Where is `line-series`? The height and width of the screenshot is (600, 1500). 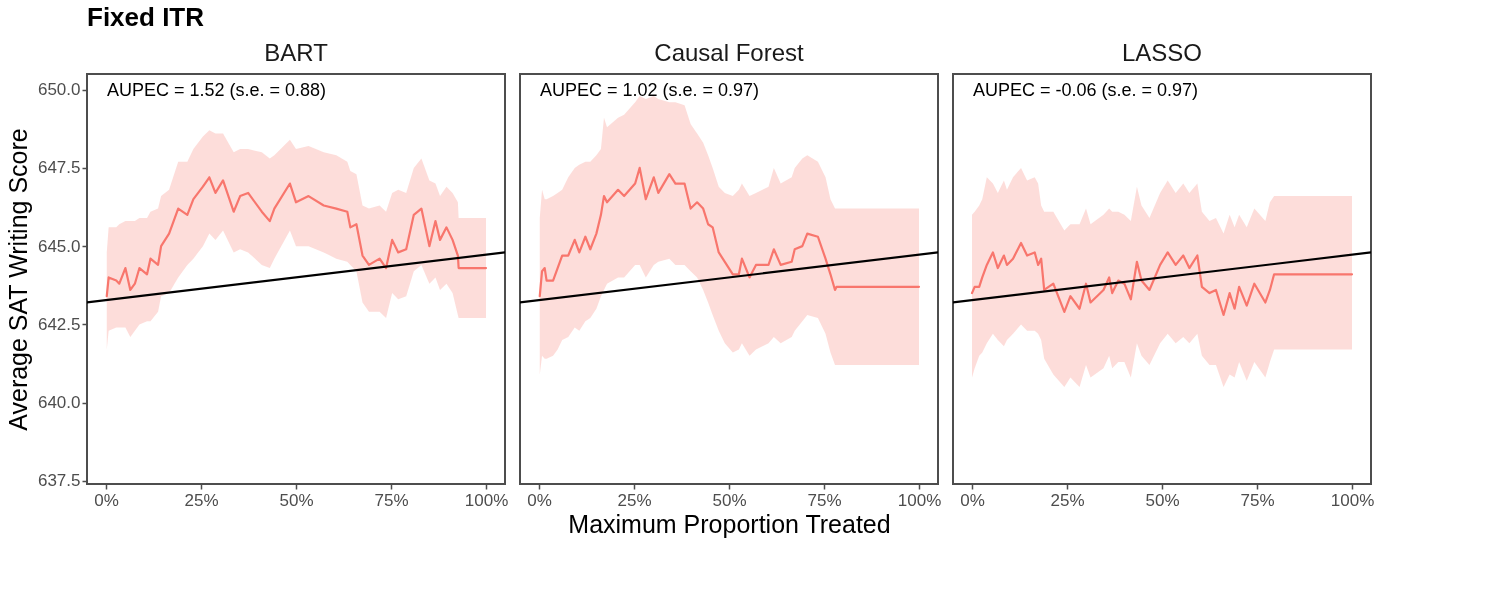
line-series is located at coordinates (296, 237).